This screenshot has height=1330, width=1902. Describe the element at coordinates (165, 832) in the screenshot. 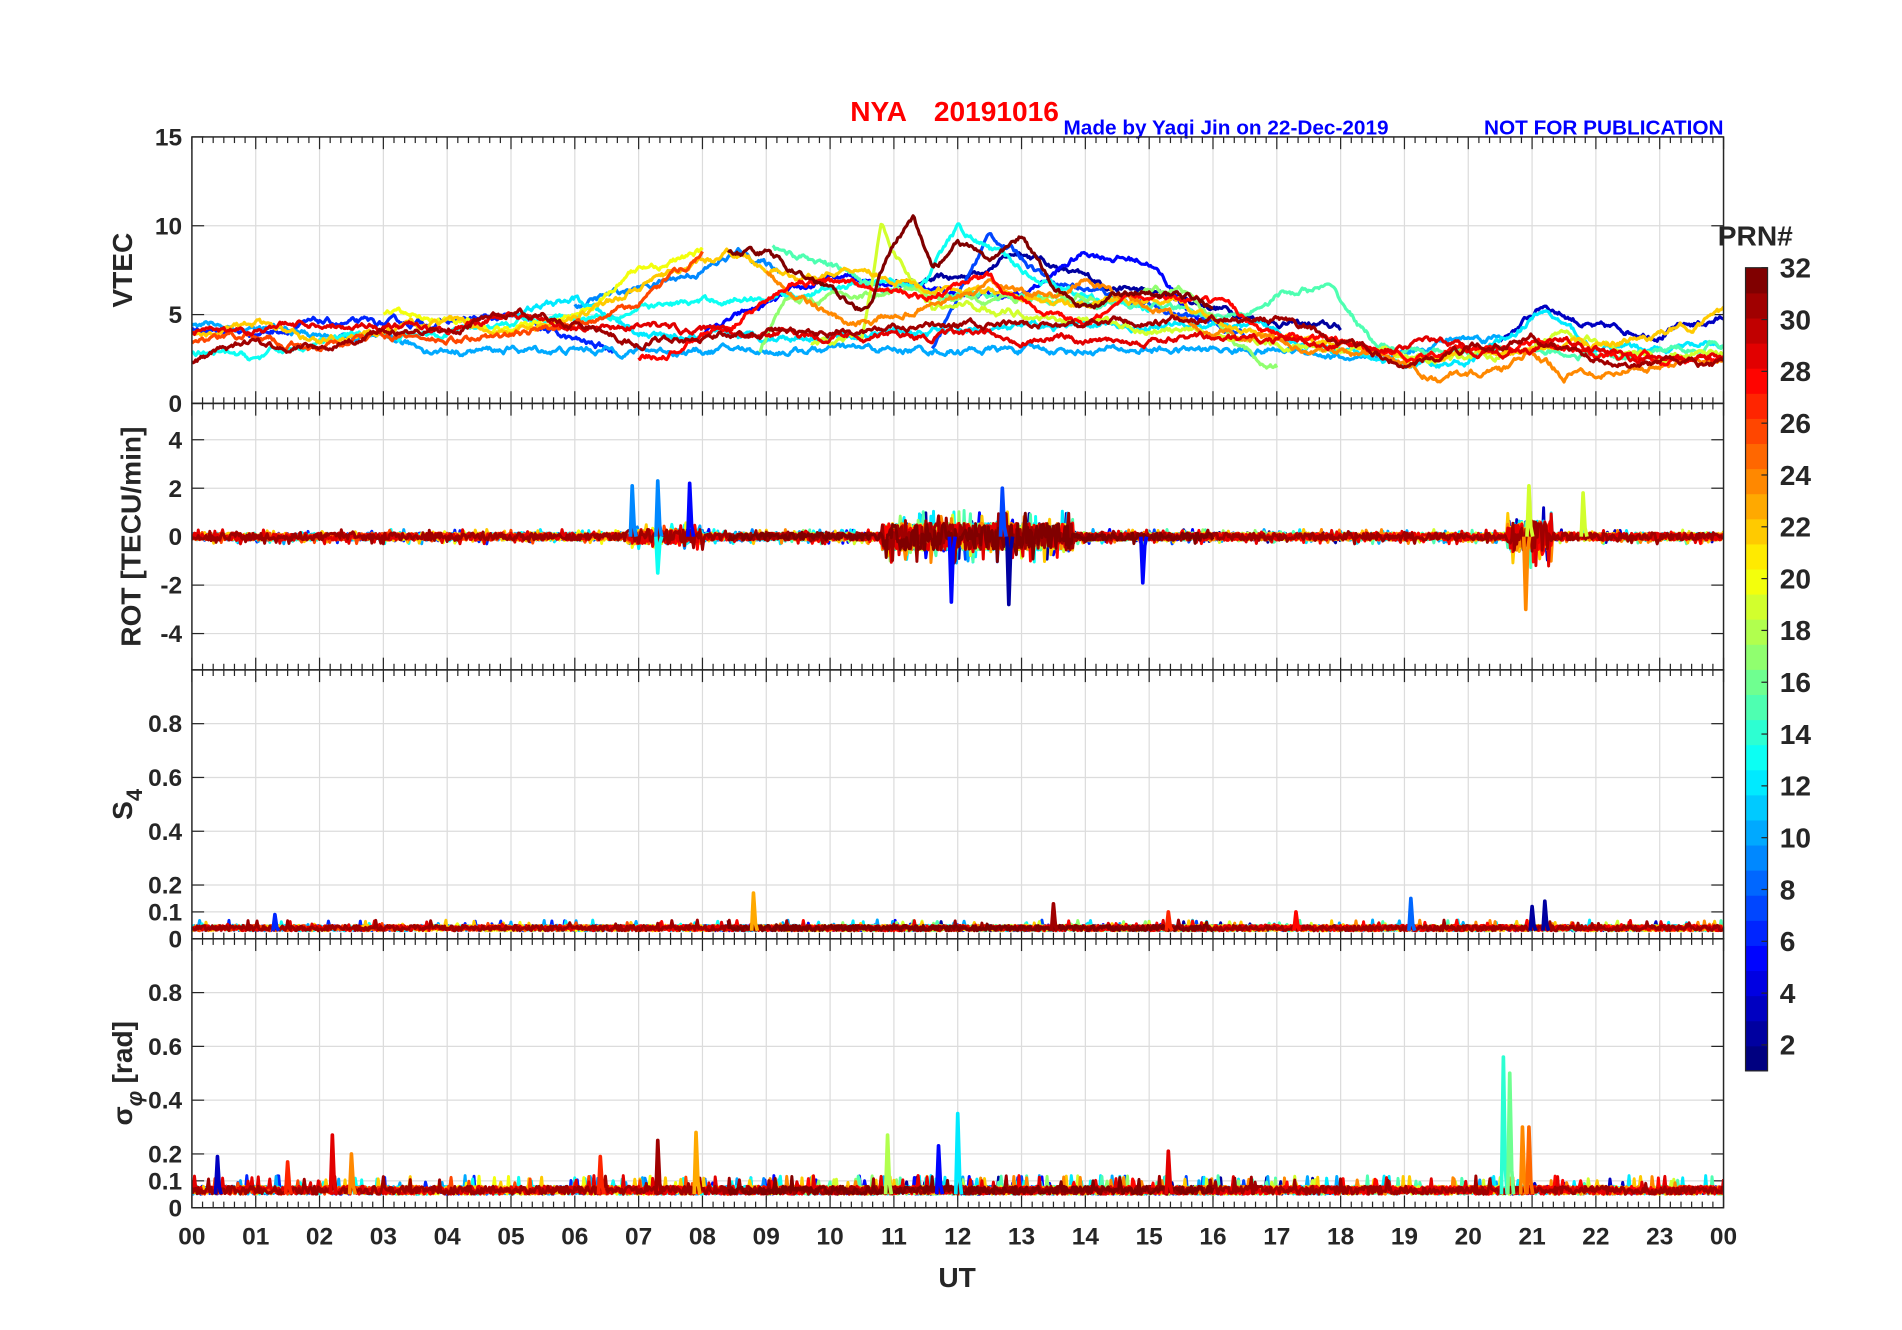

I see `y-tick-label: 0.4` at that location.